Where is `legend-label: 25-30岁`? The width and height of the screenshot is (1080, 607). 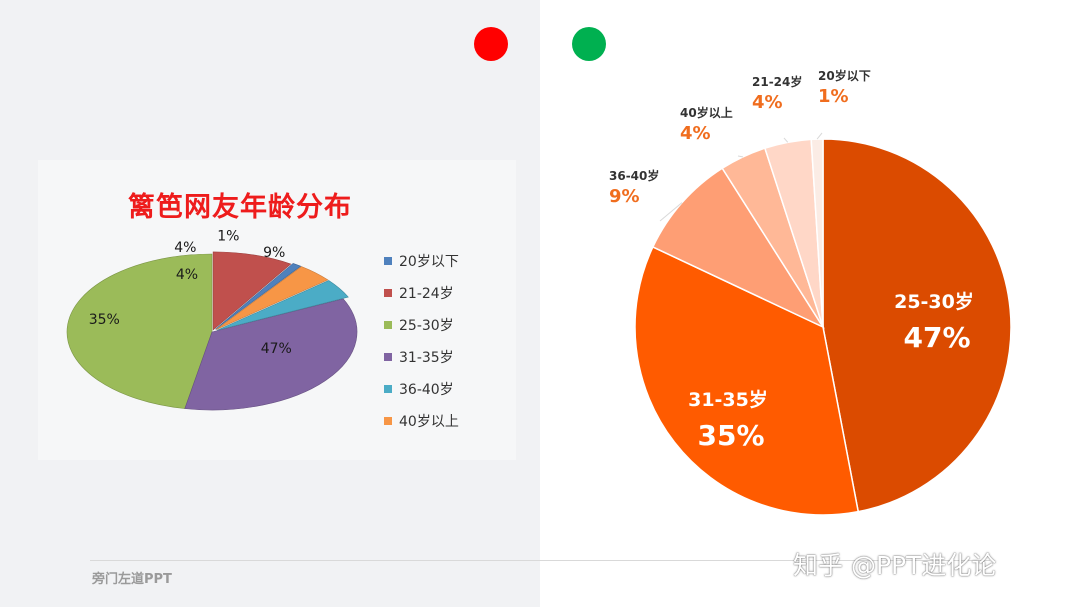 legend-label: 25-30岁 is located at coordinates (426, 326).